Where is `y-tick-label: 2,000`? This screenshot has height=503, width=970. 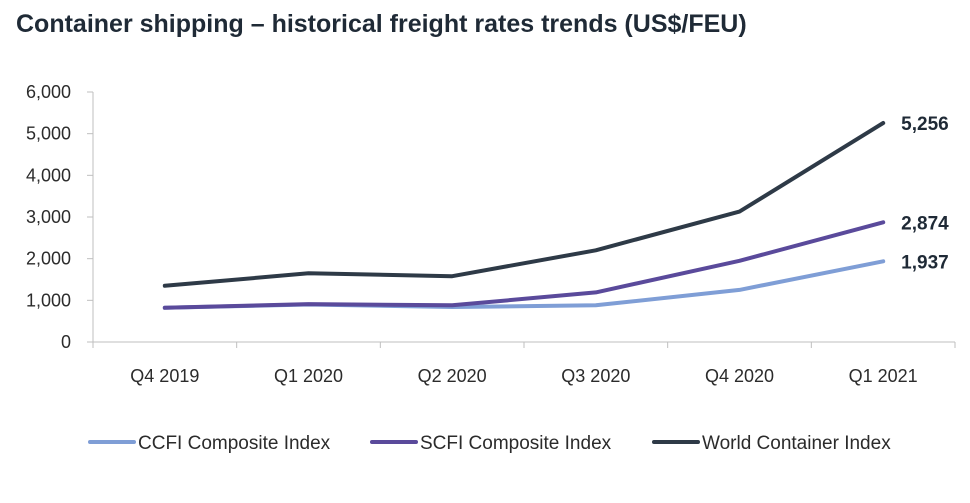
y-tick-label: 2,000 is located at coordinates (48, 259).